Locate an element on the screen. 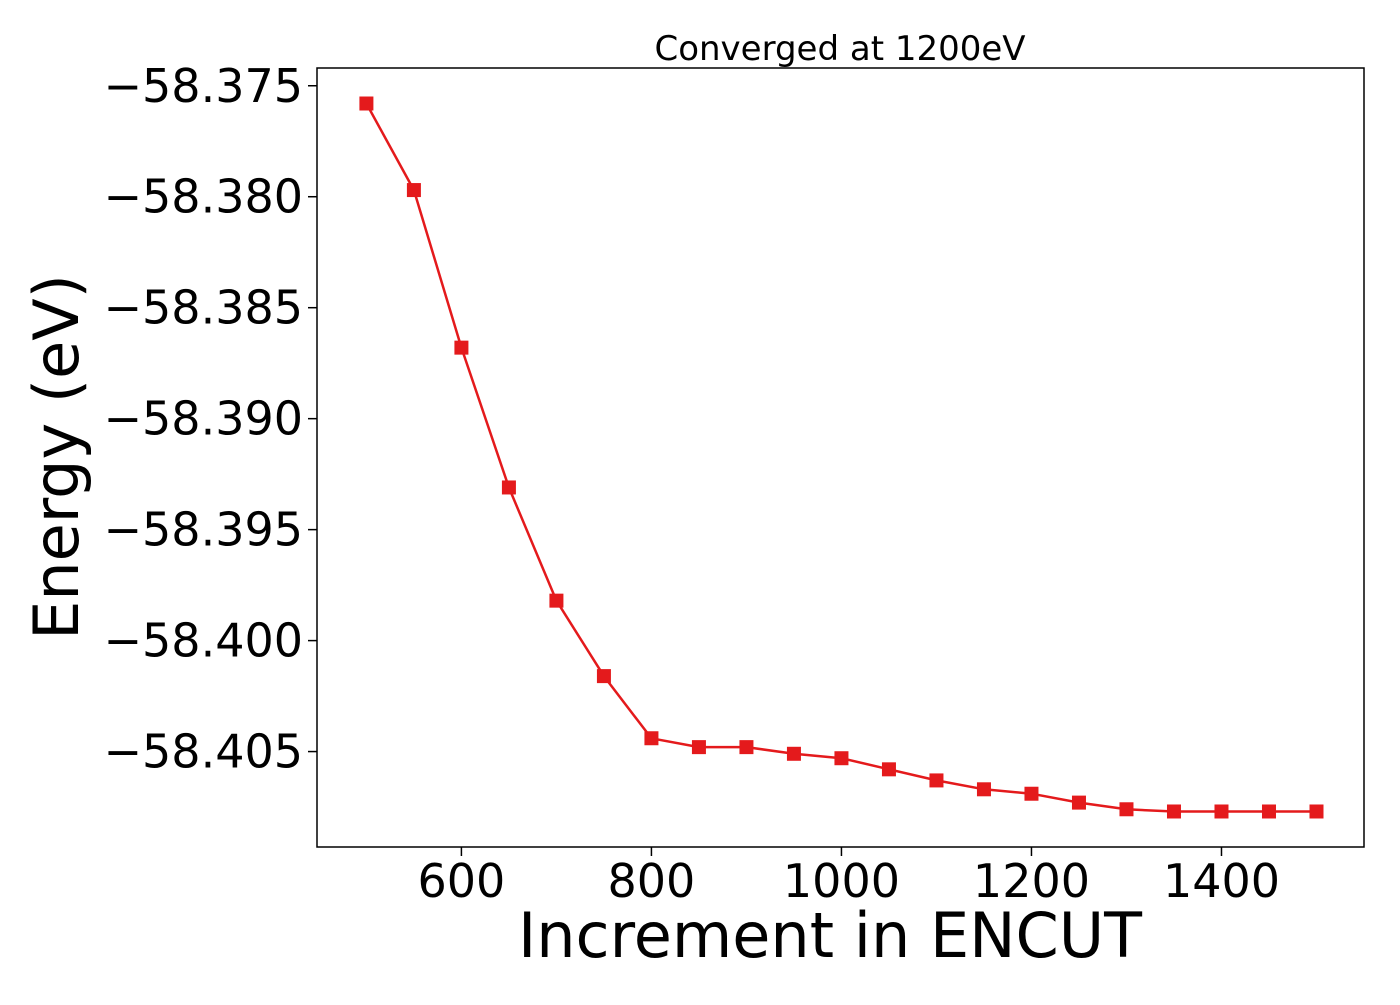  x-tick-label: 800 is located at coordinates (652, 881).